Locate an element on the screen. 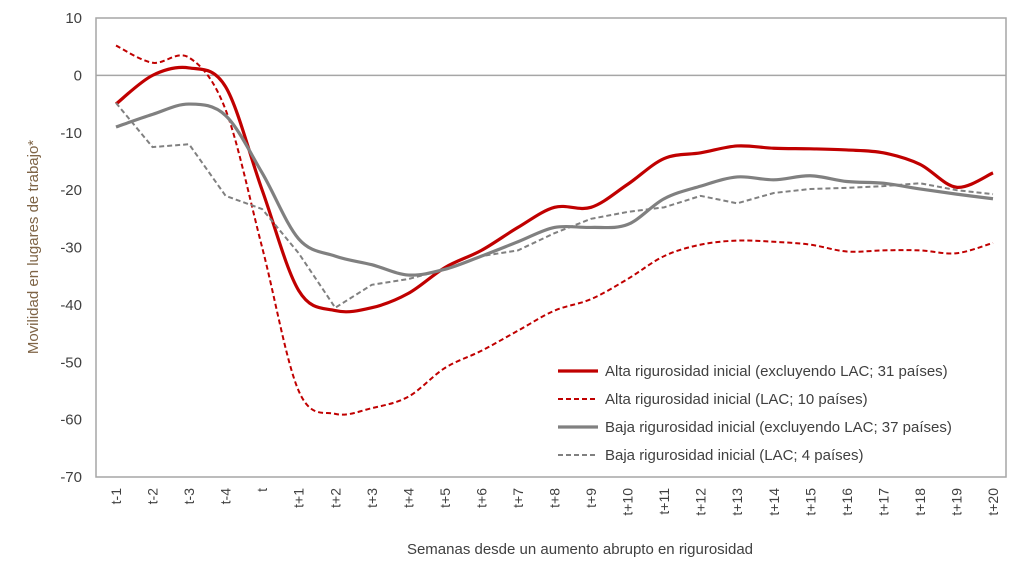 This screenshot has width=1024, height=575. x-tick-label: t+9 is located at coordinates (591, 498).